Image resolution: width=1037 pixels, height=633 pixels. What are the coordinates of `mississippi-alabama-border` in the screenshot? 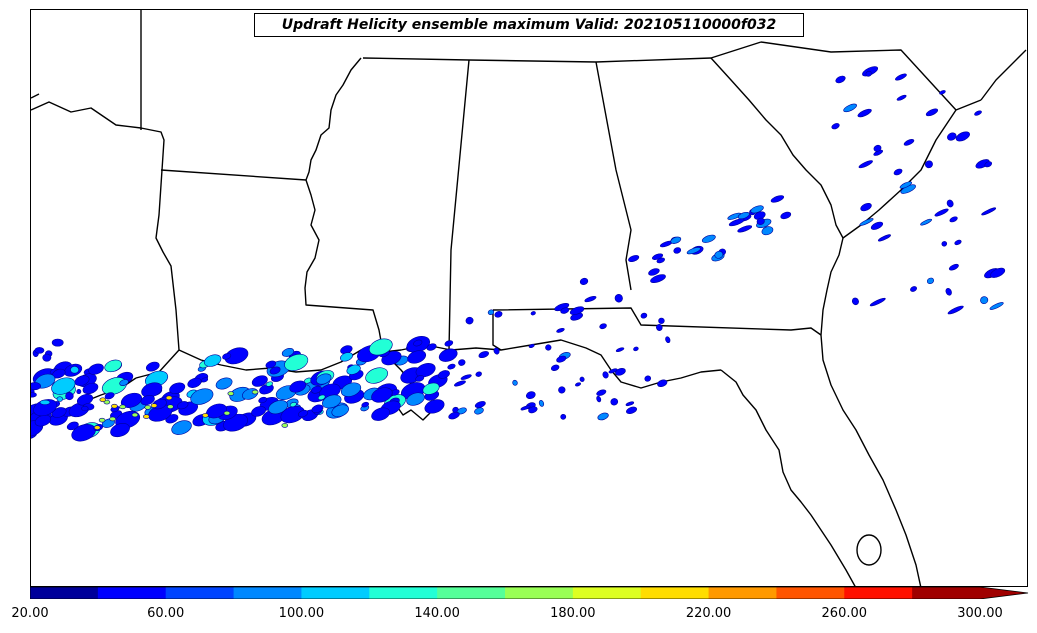 It's located at (459, 205).